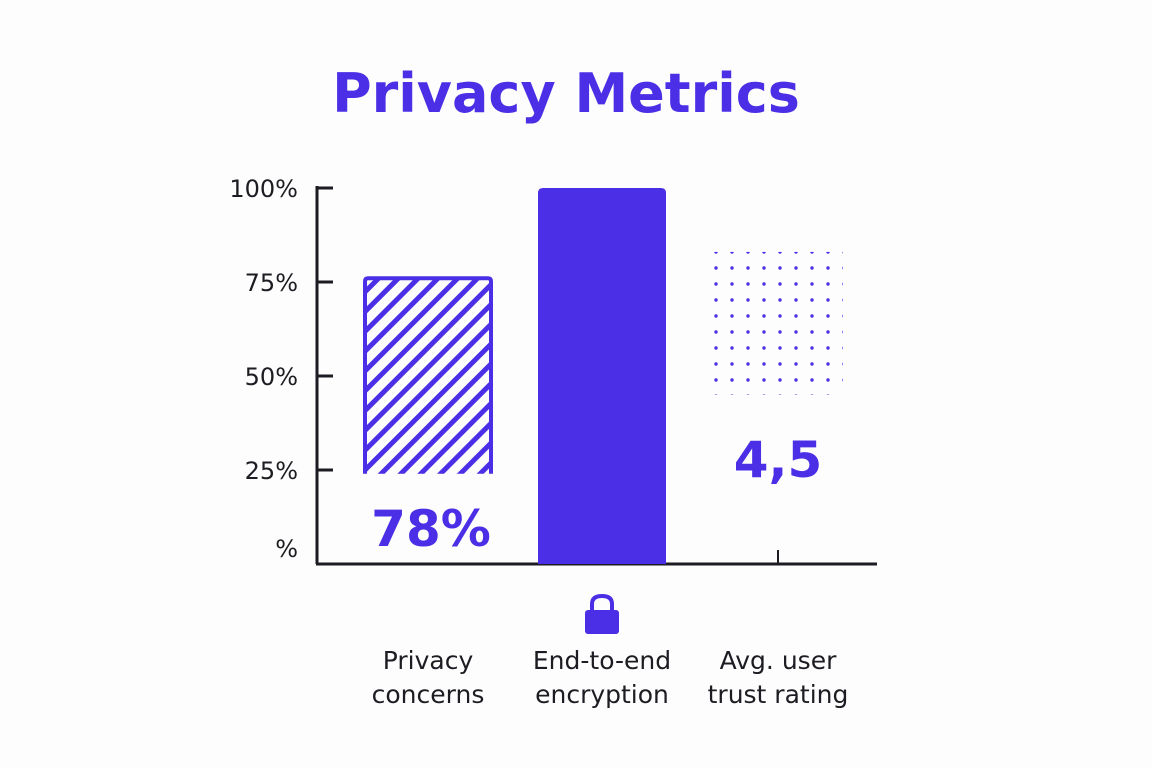 This screenshot has width=1152, height=768. I want to click on category-label: End-to-end, so click(602, 660).